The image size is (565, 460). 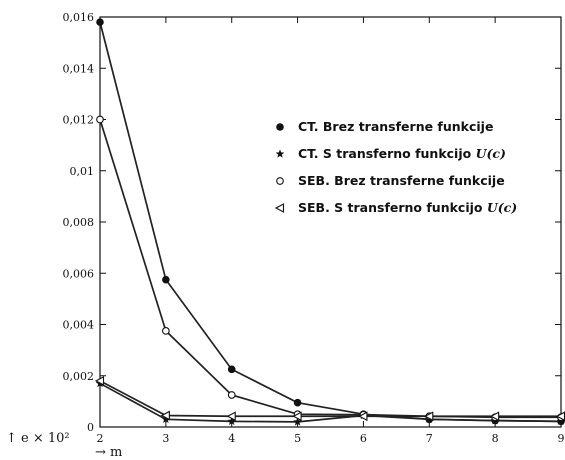 I want to click on legend-item: SEB. S transferno funkcijo U(c), so click(x=395, y=207).